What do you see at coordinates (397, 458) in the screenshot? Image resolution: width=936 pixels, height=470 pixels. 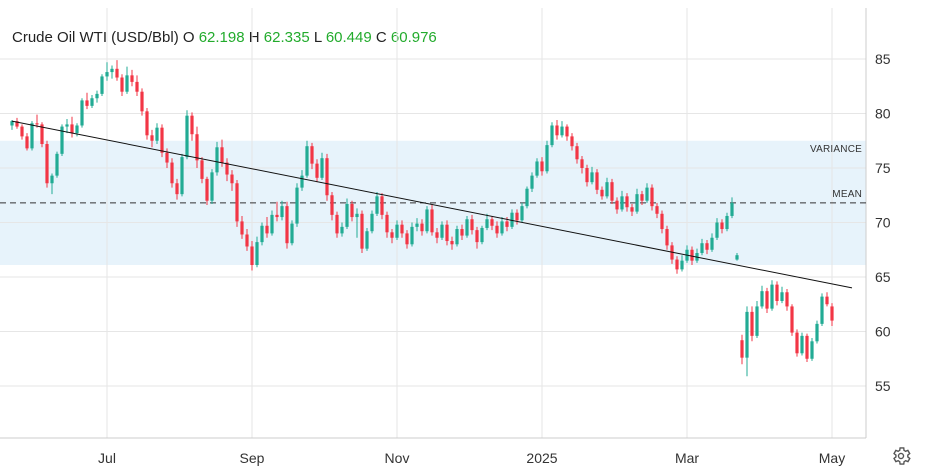 I see `x-tick-label: Nov` at bounding box center [397, 458].